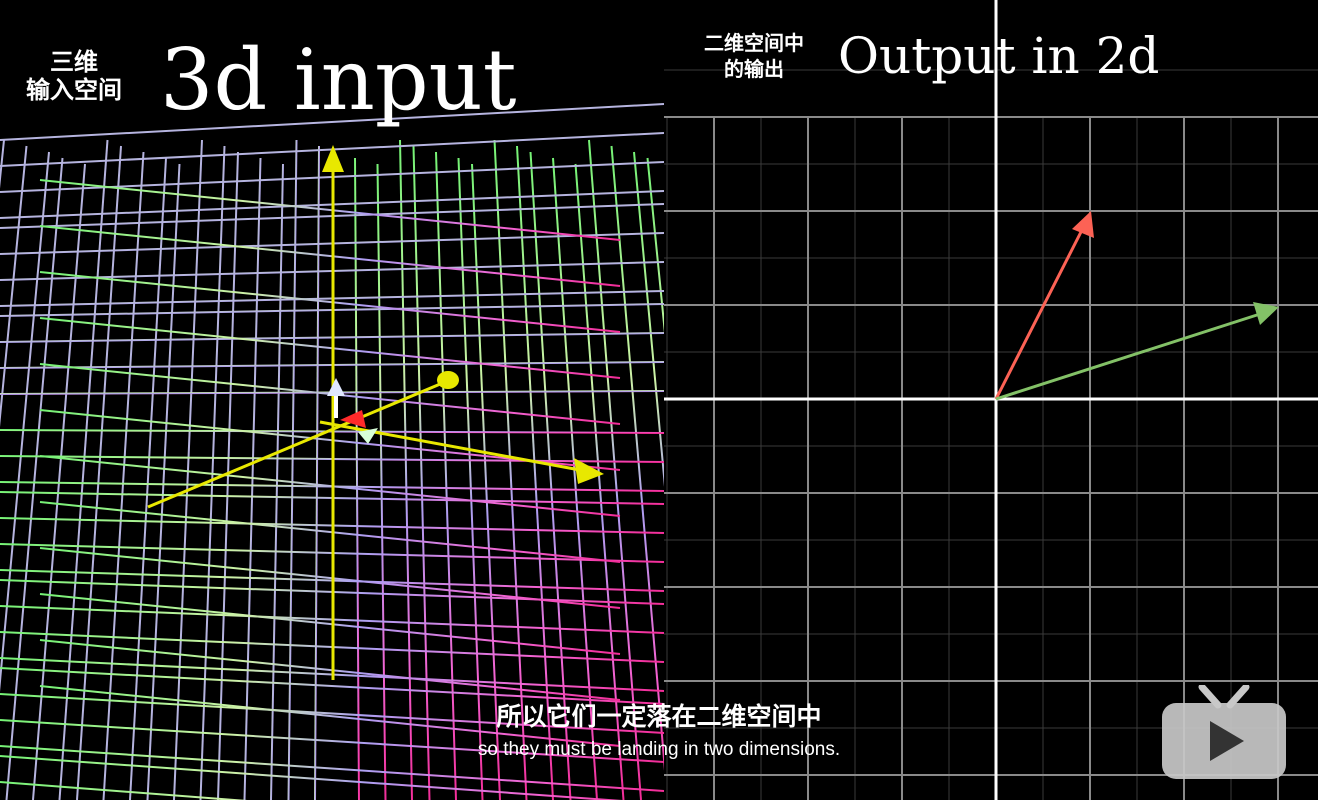 This screenshot has height=800, width=1318. What do you see at coordinates (754, 56) in the screenshot?
I see `right-title-chinese: 二维空间中 的输出` at bounding box center [754, 56].